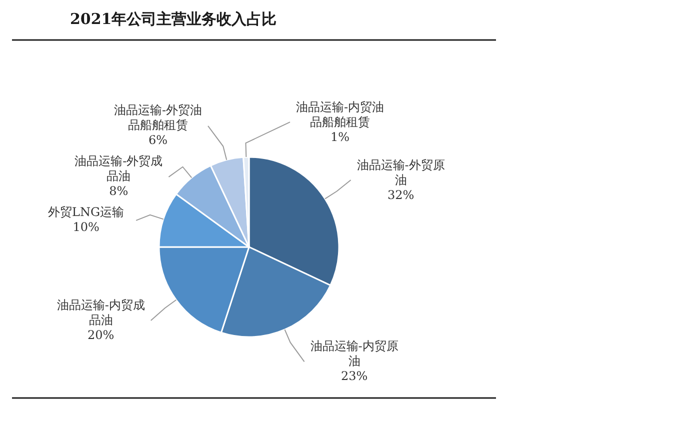 The image size is (693, 438). I want to click on data-label: 32%, so click(401, 195).